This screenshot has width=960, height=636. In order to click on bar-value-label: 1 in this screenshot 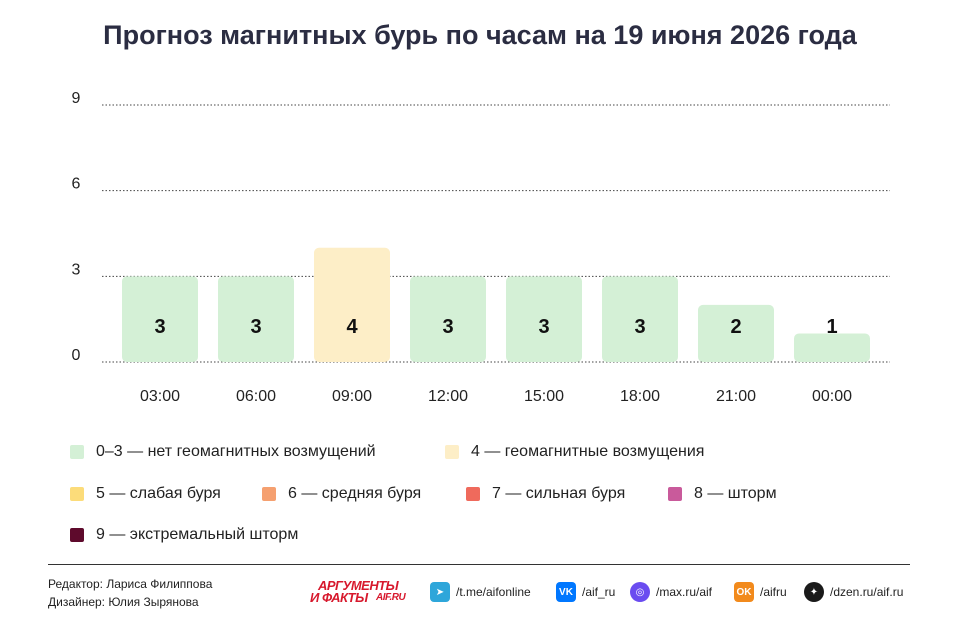, I will do `click(831, 327)`.